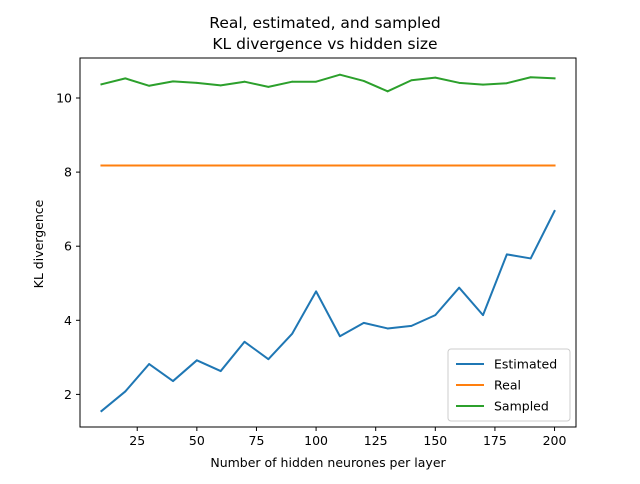 The height and width of the screenshot is (484, 640). Describe the element at coordinates (137, 440) in the screenshot. I see `x-tick-label: 25` at that location.